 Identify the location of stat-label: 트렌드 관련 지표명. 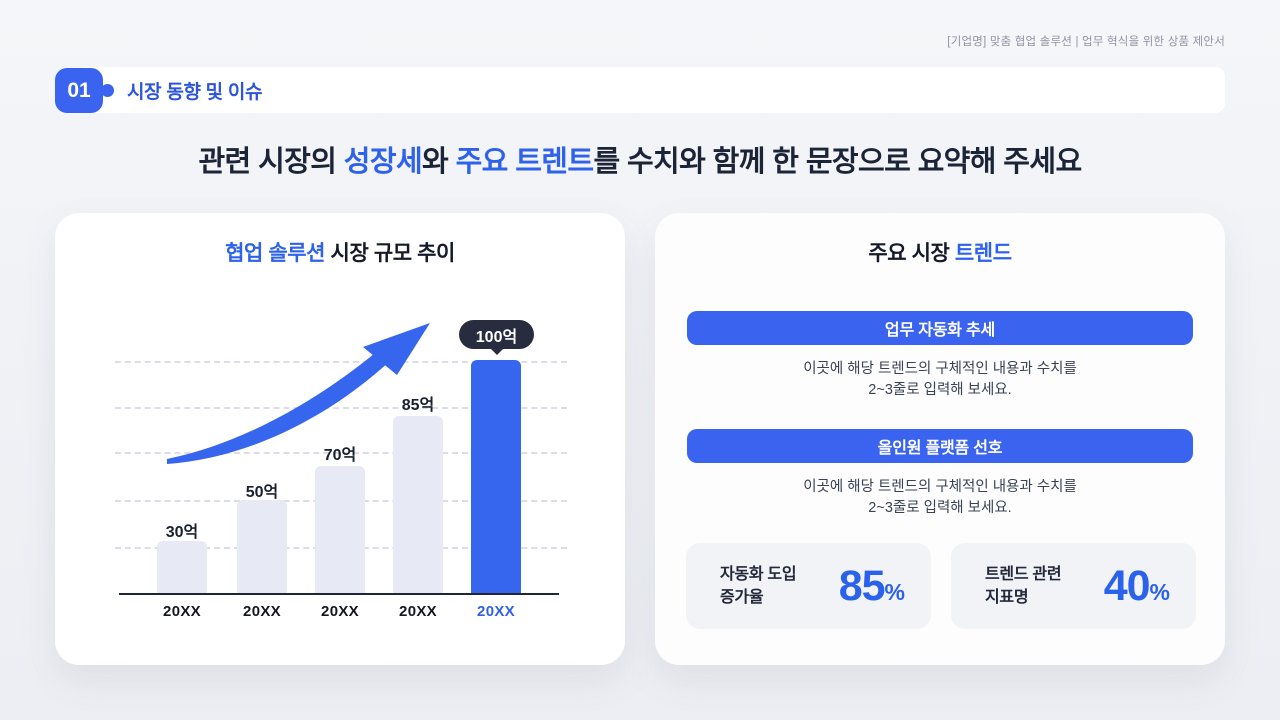
(1023, 586).